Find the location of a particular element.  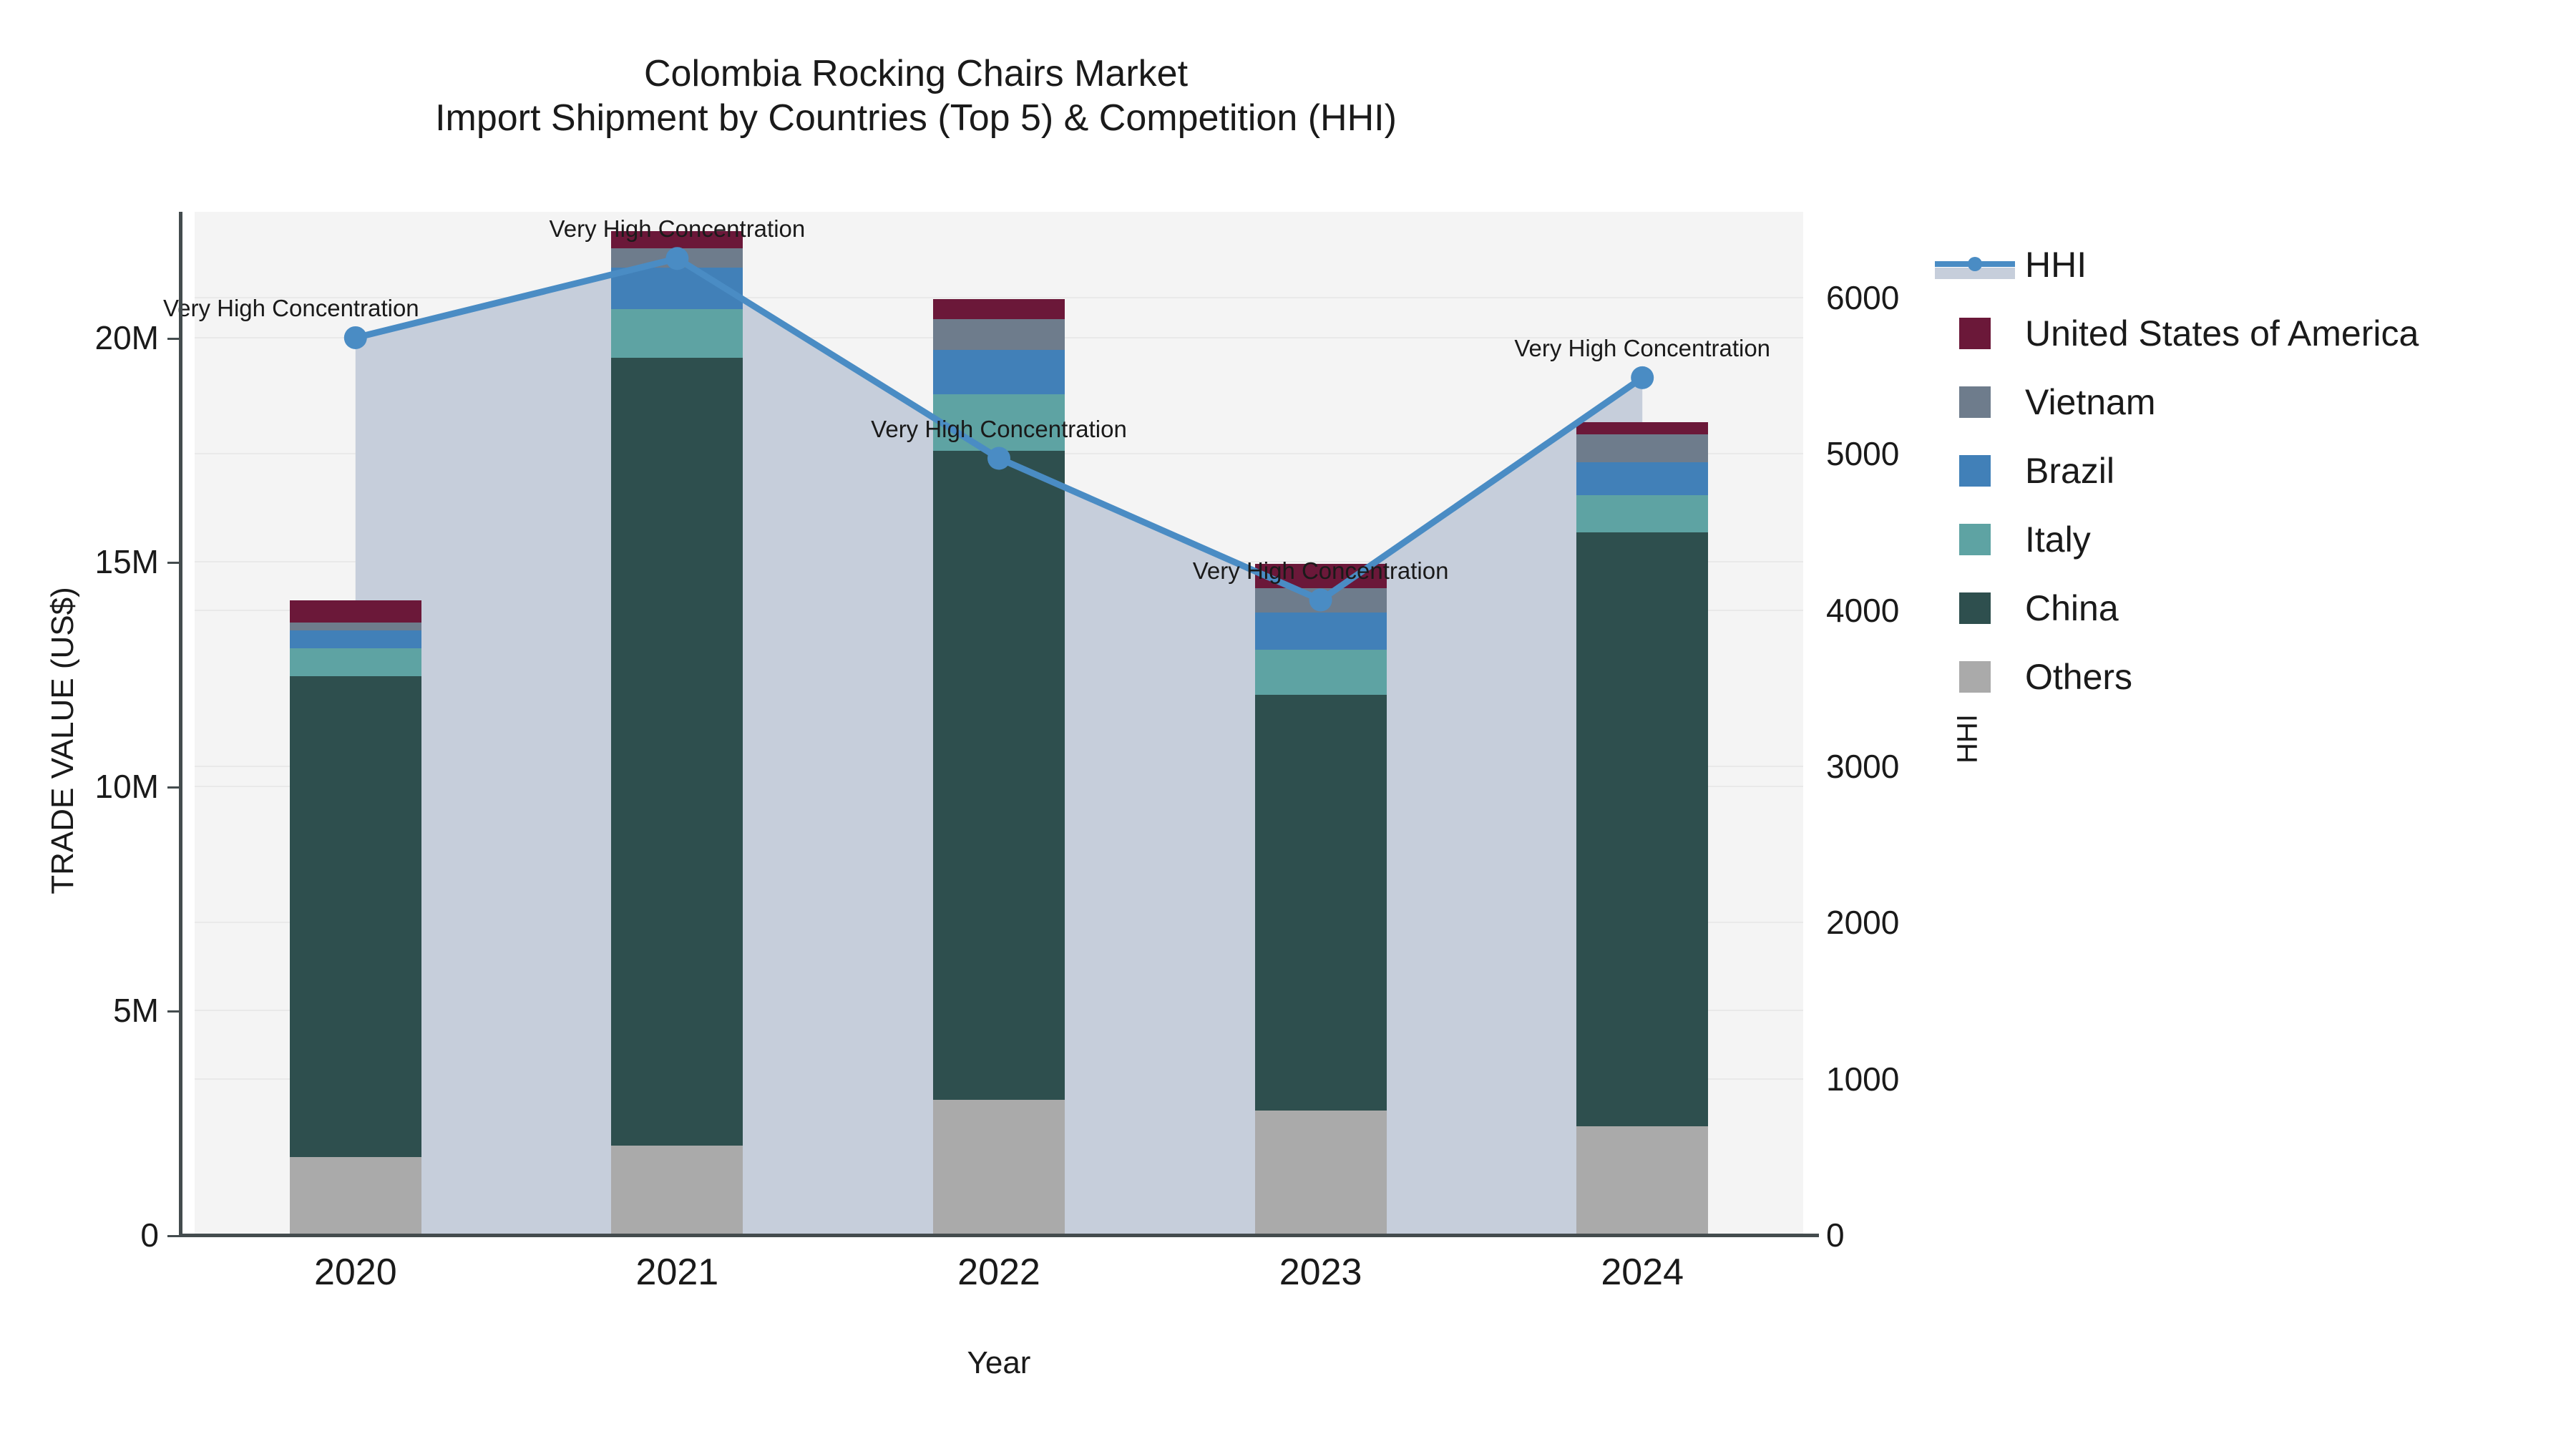

y-axis-left-tick-label: 15M is located at coordinates (126, 562).